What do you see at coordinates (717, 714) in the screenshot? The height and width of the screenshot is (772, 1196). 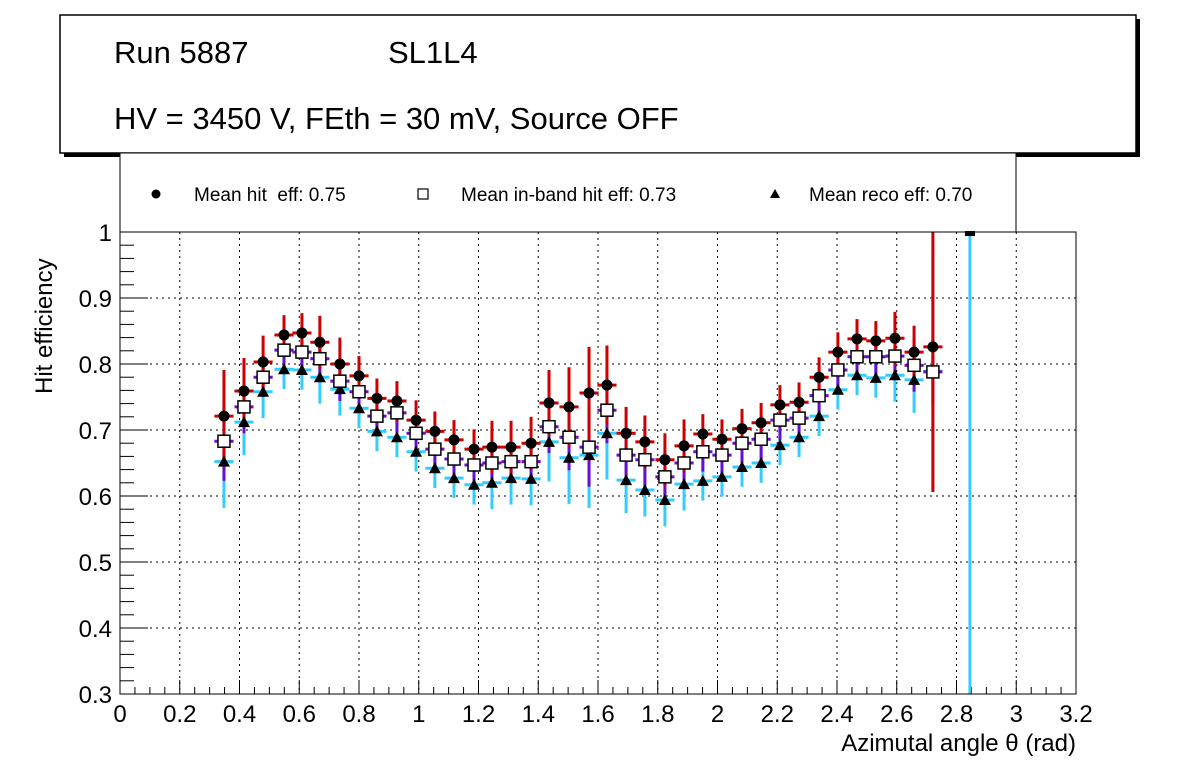 I see `x-tick-label: 2` at bounding box center [717, 714].